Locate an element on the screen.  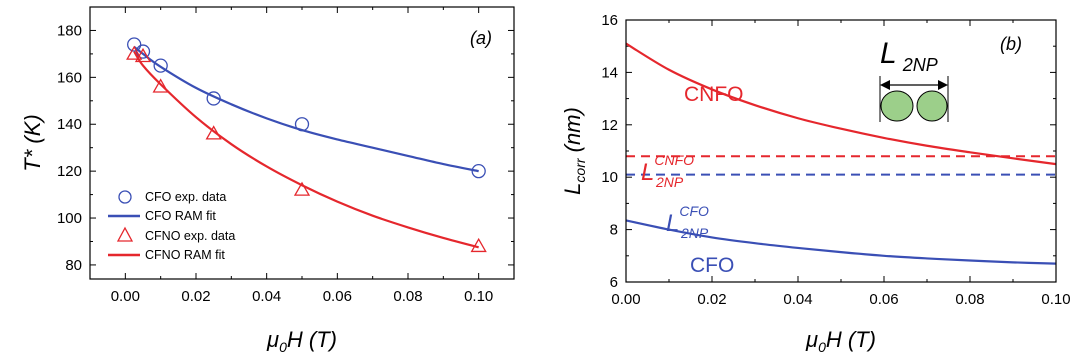
panel-b-xtick-label: 0.02 is located at coordinates (711, 299).